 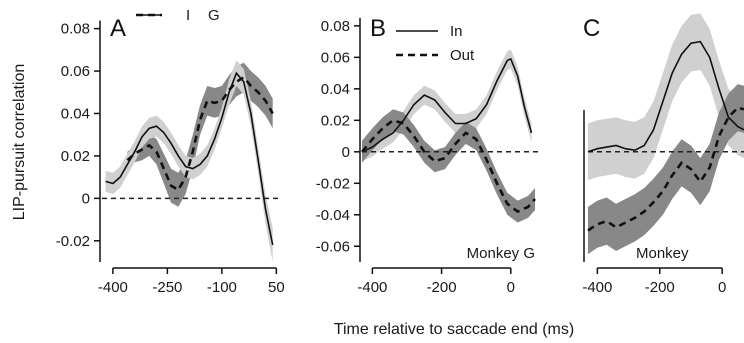 What do you see at coordinates (333, 246) in the screenshot?
I see `y-tick-label: -0.06` at bounding box center [333, 246].